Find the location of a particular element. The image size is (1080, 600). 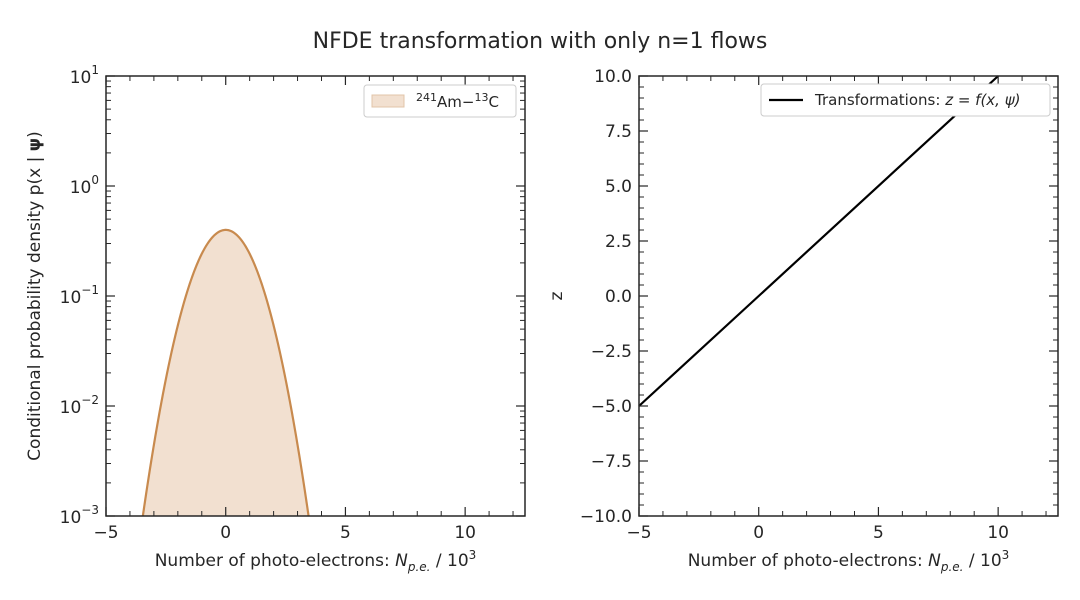

legend-swatch is located at coordinates (388, 101).